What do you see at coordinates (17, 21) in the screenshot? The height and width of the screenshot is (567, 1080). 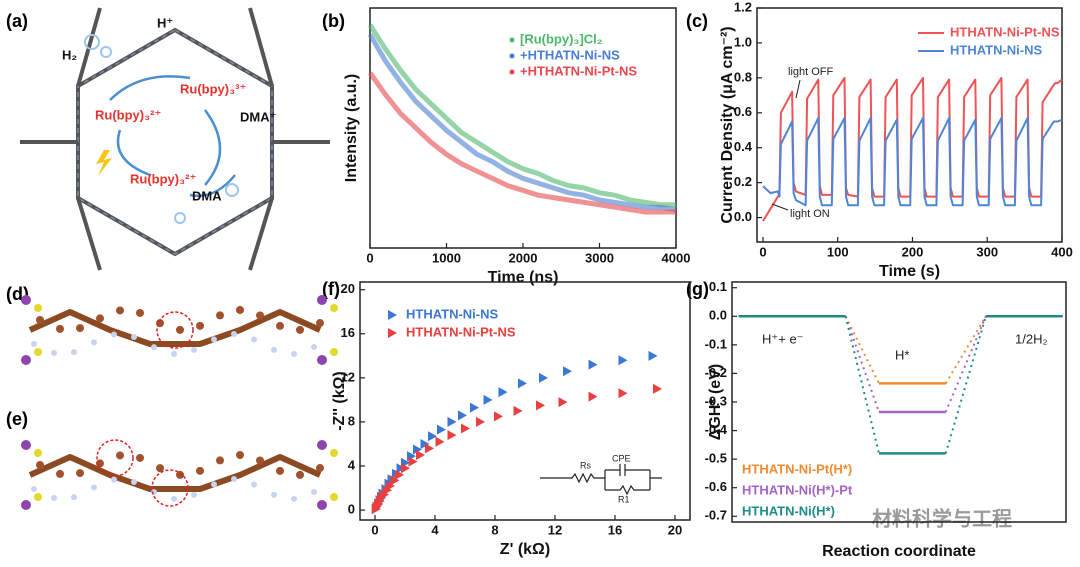 I see `panel-label: (a)` at bounding box center [17, 21].